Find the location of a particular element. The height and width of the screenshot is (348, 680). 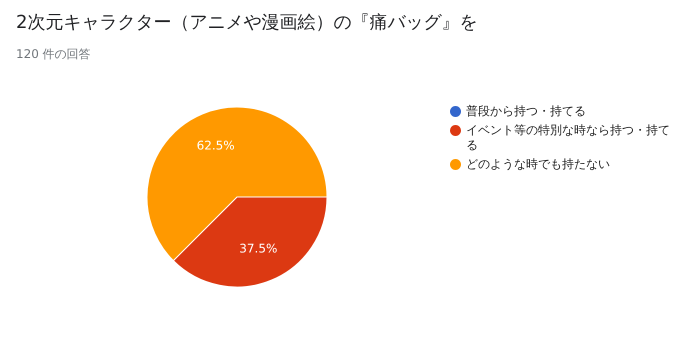

data-label: 62.5% is located at coordinates (215, 145).